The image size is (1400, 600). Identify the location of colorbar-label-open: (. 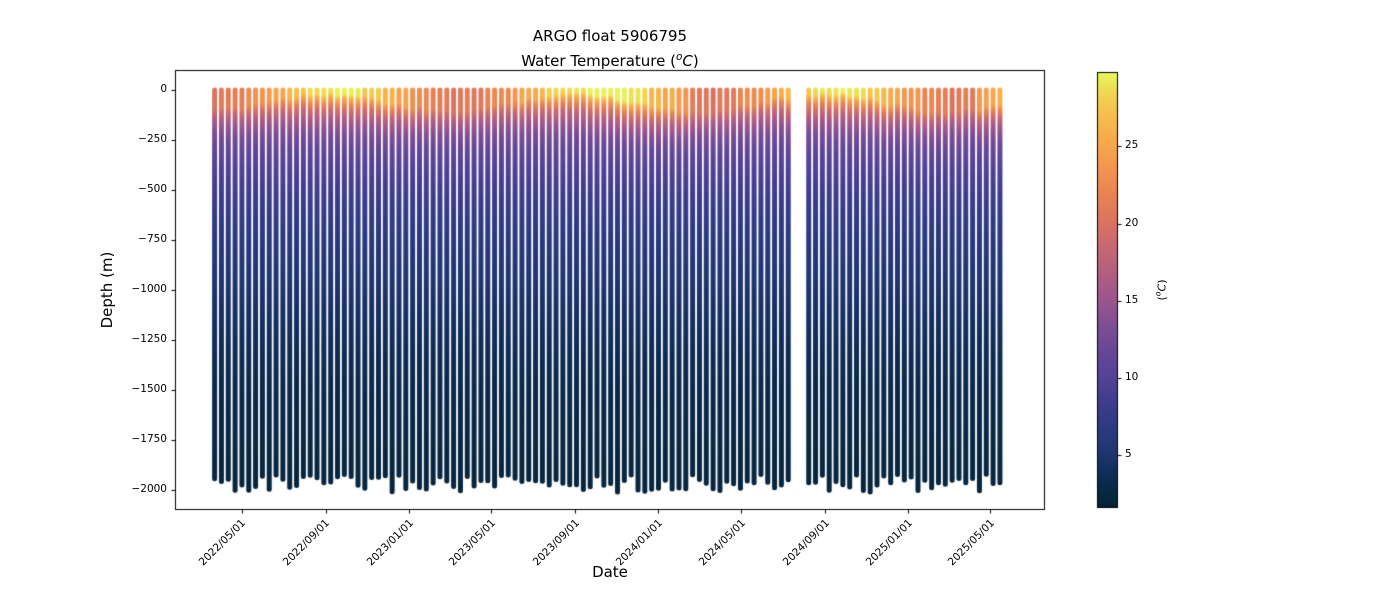
(1162, 298).